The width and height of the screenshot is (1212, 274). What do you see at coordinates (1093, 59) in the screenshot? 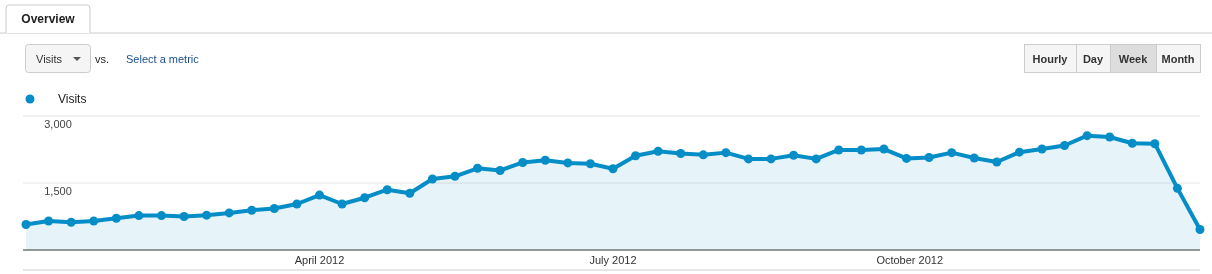
I see `text: Day` at bounding box center [1093, 59].